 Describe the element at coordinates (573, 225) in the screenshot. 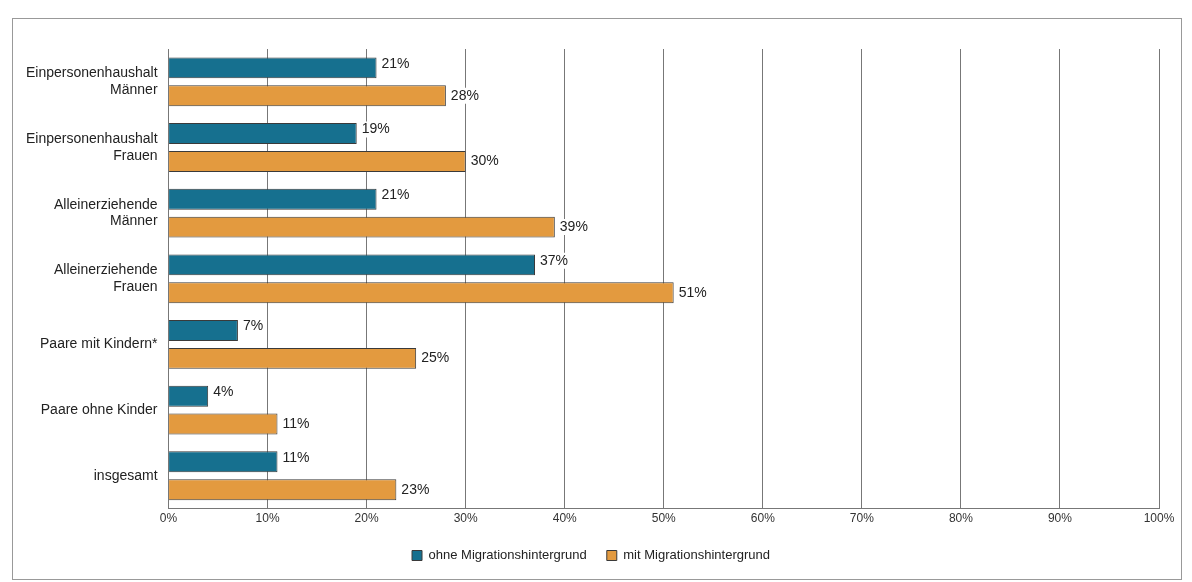

I see `data-label: 39%` at that location.